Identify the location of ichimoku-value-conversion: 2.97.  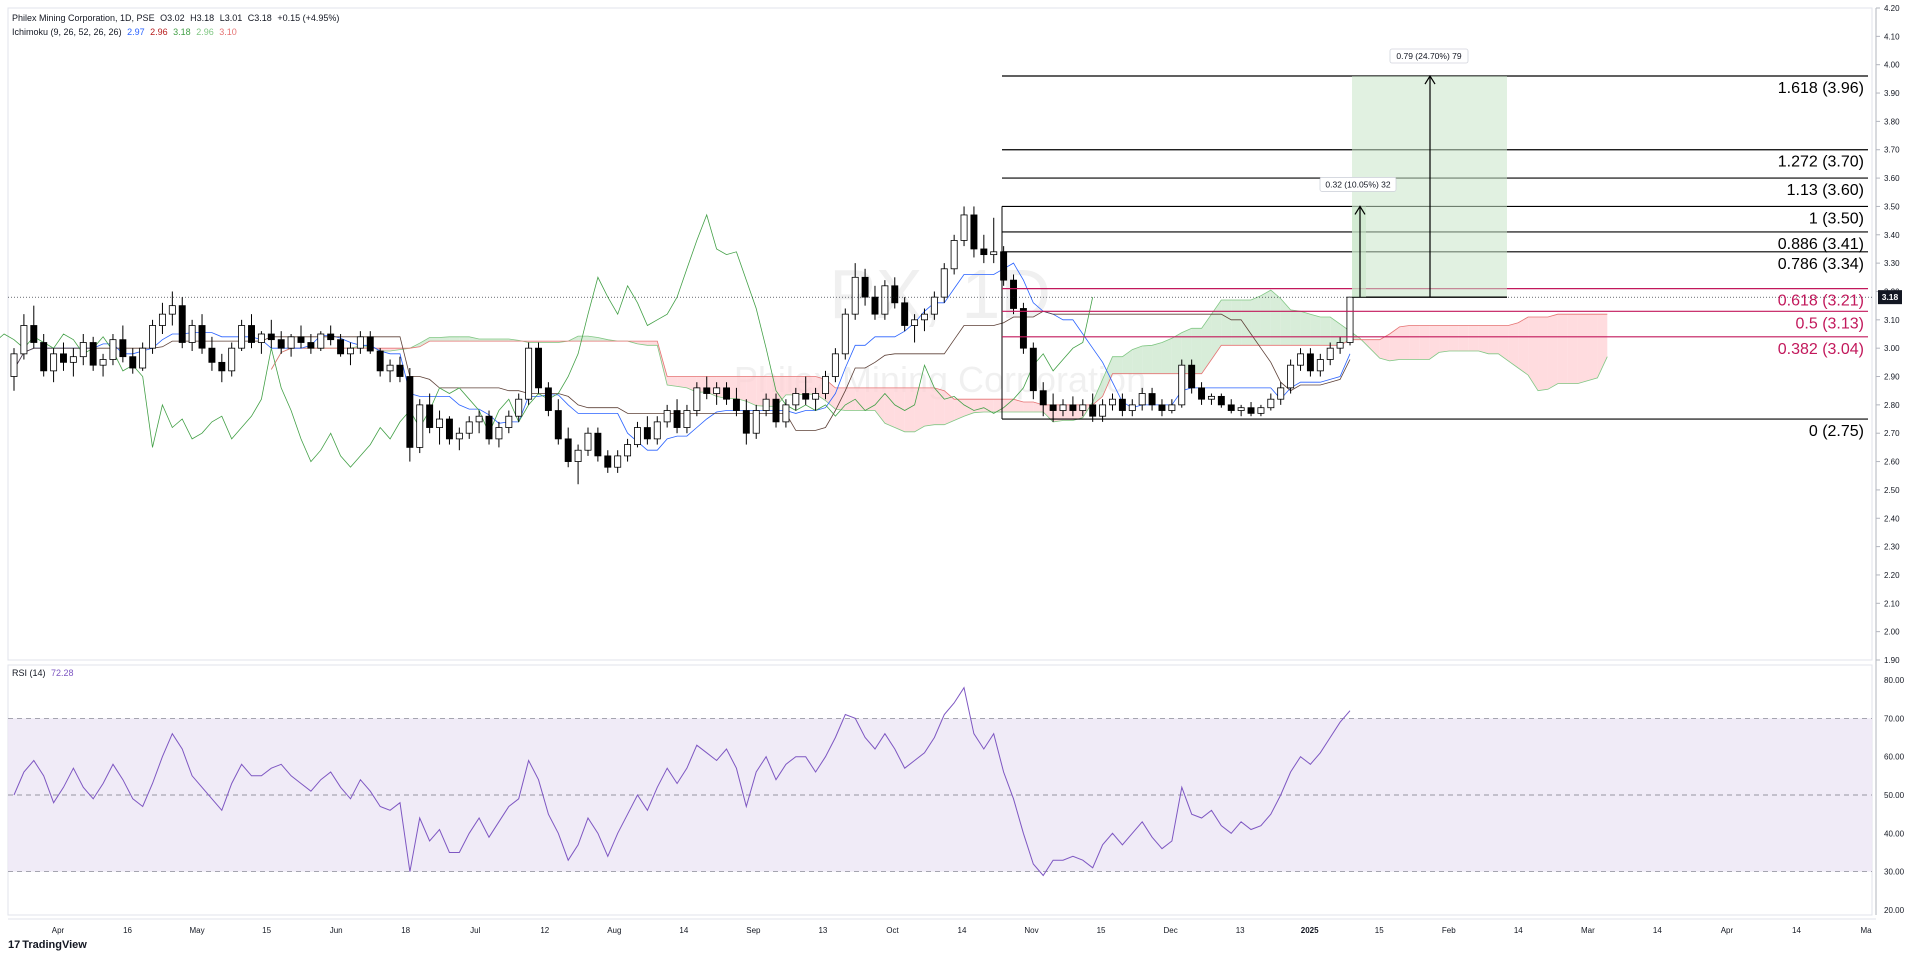
(136, 32).